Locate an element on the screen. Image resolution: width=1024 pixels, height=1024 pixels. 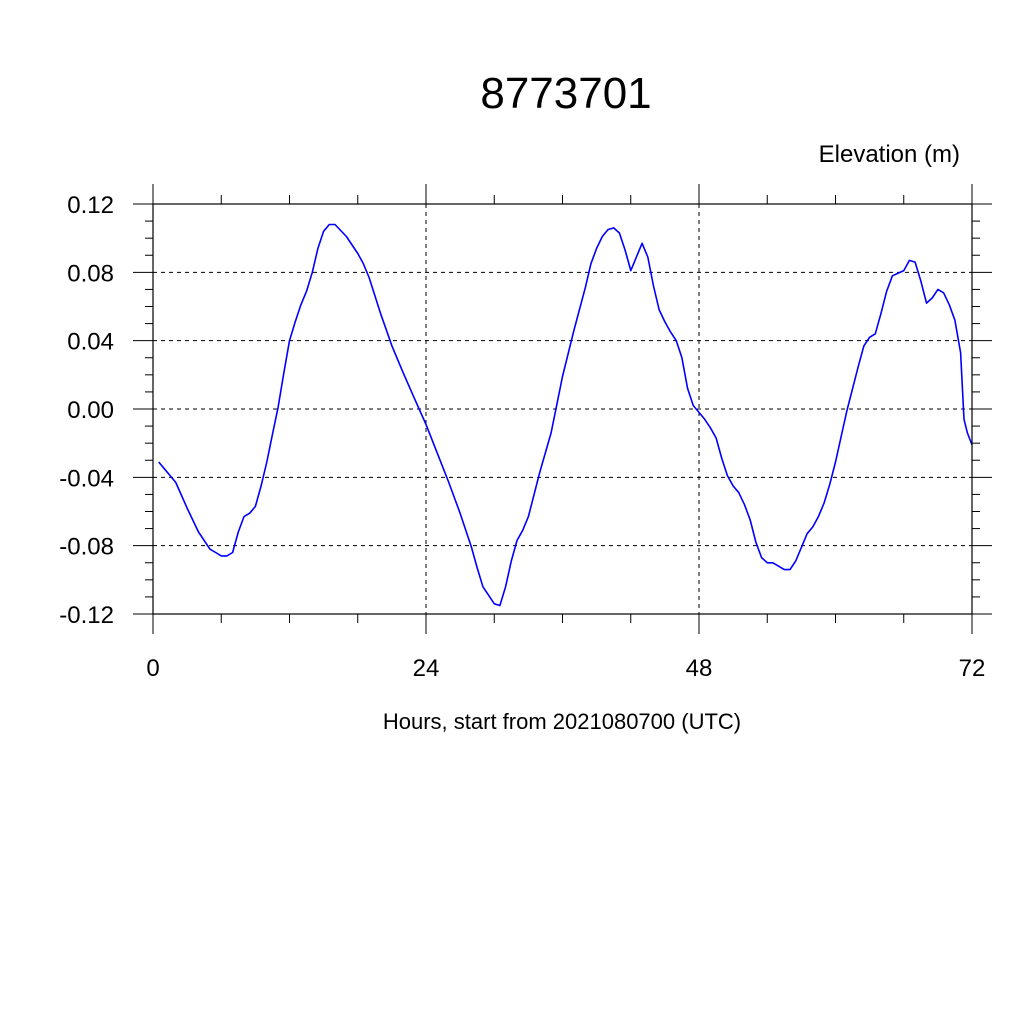
y-tick-label: 0.00 is located at coordinates (90, 410).